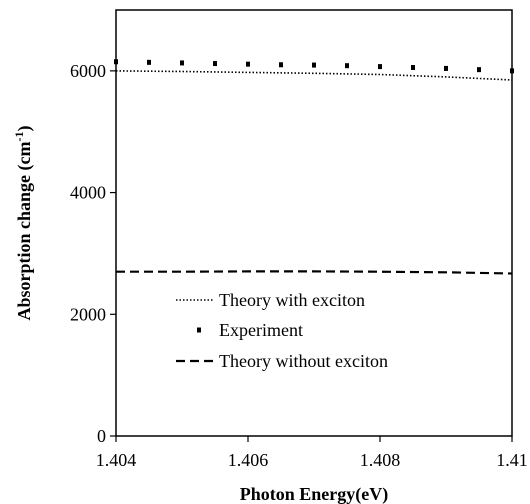 Image resolution: width=530 pixels, height=504 pixels. Describe the element at coordinates (314, 75) in the screenshot. I see `series-theory-with-exciton-line` at that location.